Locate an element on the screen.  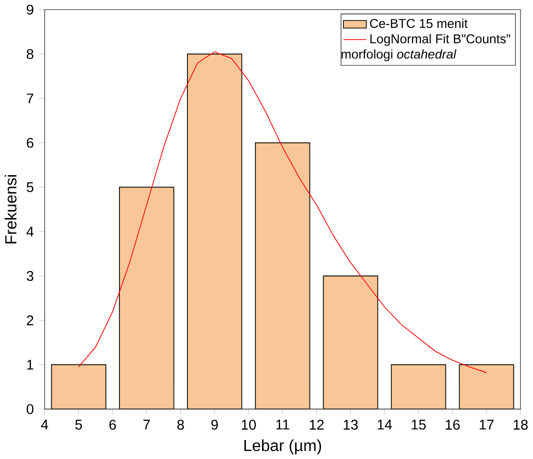
y-tick-label: 4 is located at coordinates (30, 231).